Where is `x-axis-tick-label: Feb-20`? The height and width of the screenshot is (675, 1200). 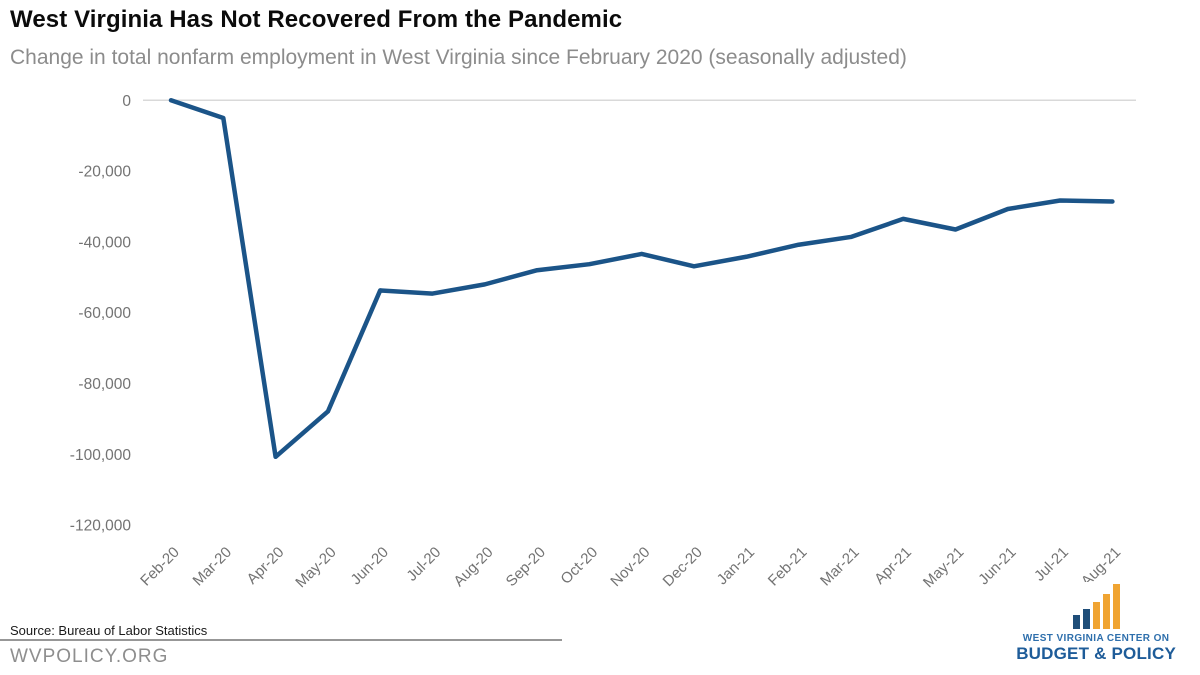 x-axis-tick-label: Feb-20 is located at coordinates (160, 567).